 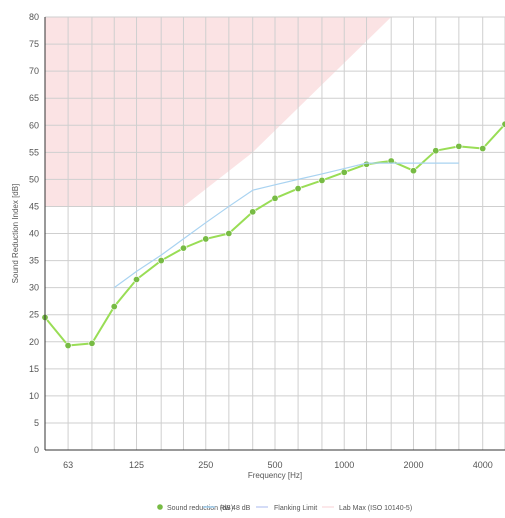 What do you see at coordinates (344, 465) in the screenshot?
I see `x-tick-label: 1000` at bounding box center [344, 465].